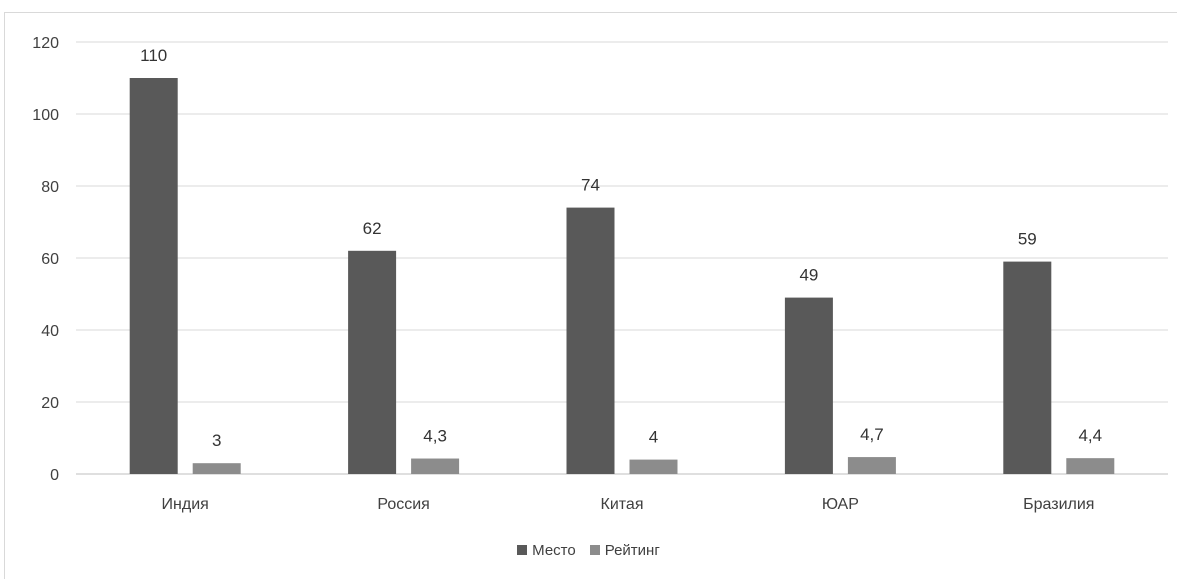  What do you see at coordinates (45, 115) in the screenshot?
I see `y-tick-label: 100` at bounding box center [45, 115].